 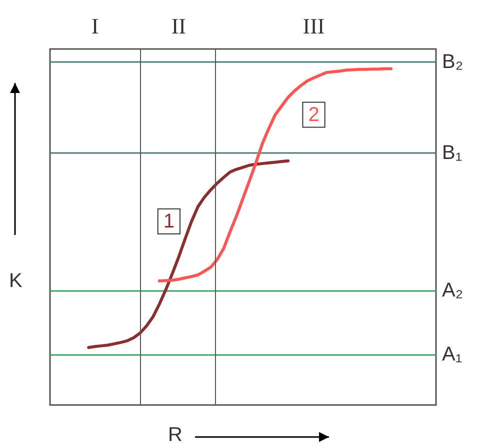 I want to click on x-tick-label: III, so click(x=313, y=26).